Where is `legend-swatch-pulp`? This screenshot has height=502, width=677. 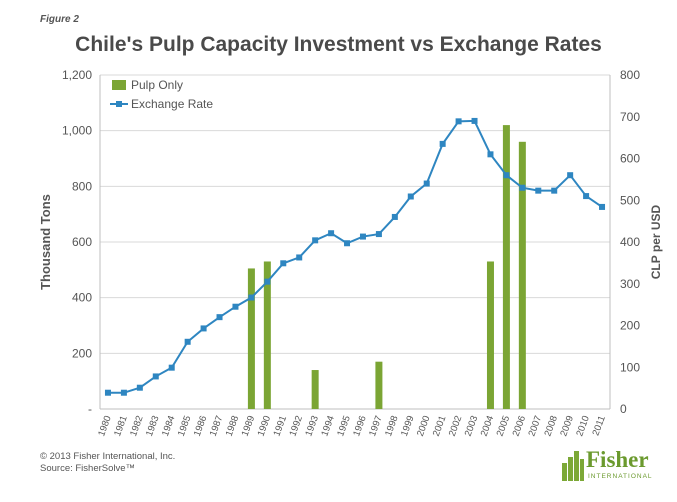
legend-swatch-pulp is located at coordinates (119, 85).